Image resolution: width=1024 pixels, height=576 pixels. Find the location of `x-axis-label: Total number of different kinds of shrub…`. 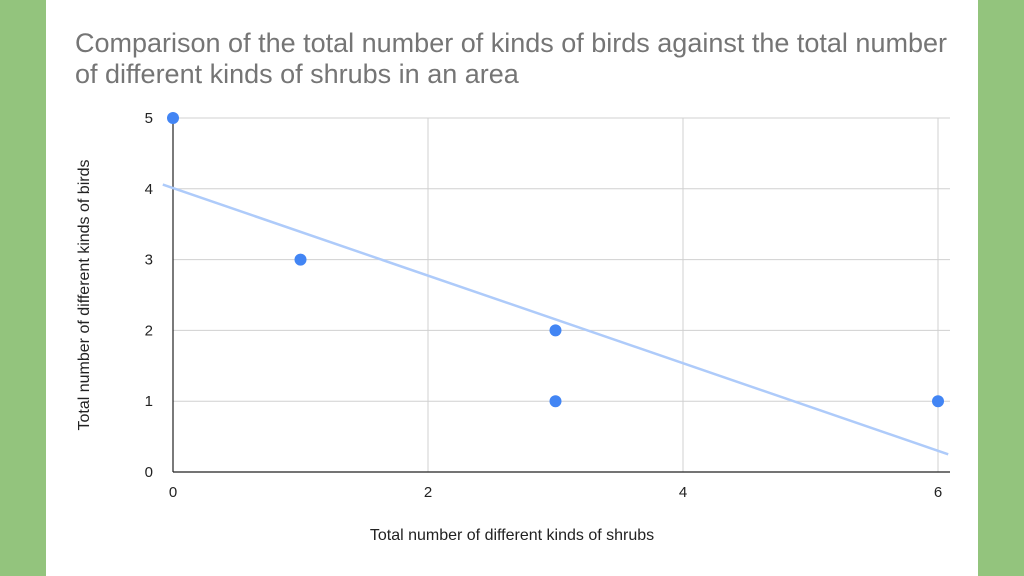

x-axis-label: Total number of different kinds of shrub… is located at coordinates (512, 535).